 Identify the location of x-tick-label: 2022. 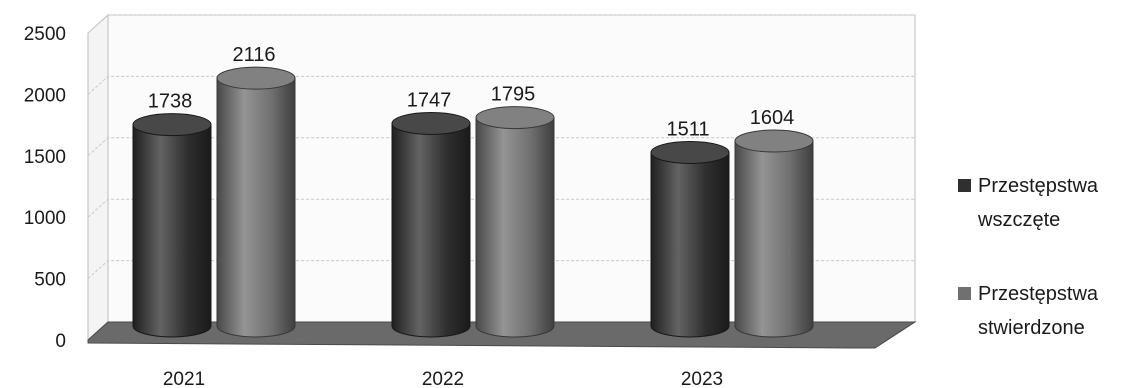
(443, 378).